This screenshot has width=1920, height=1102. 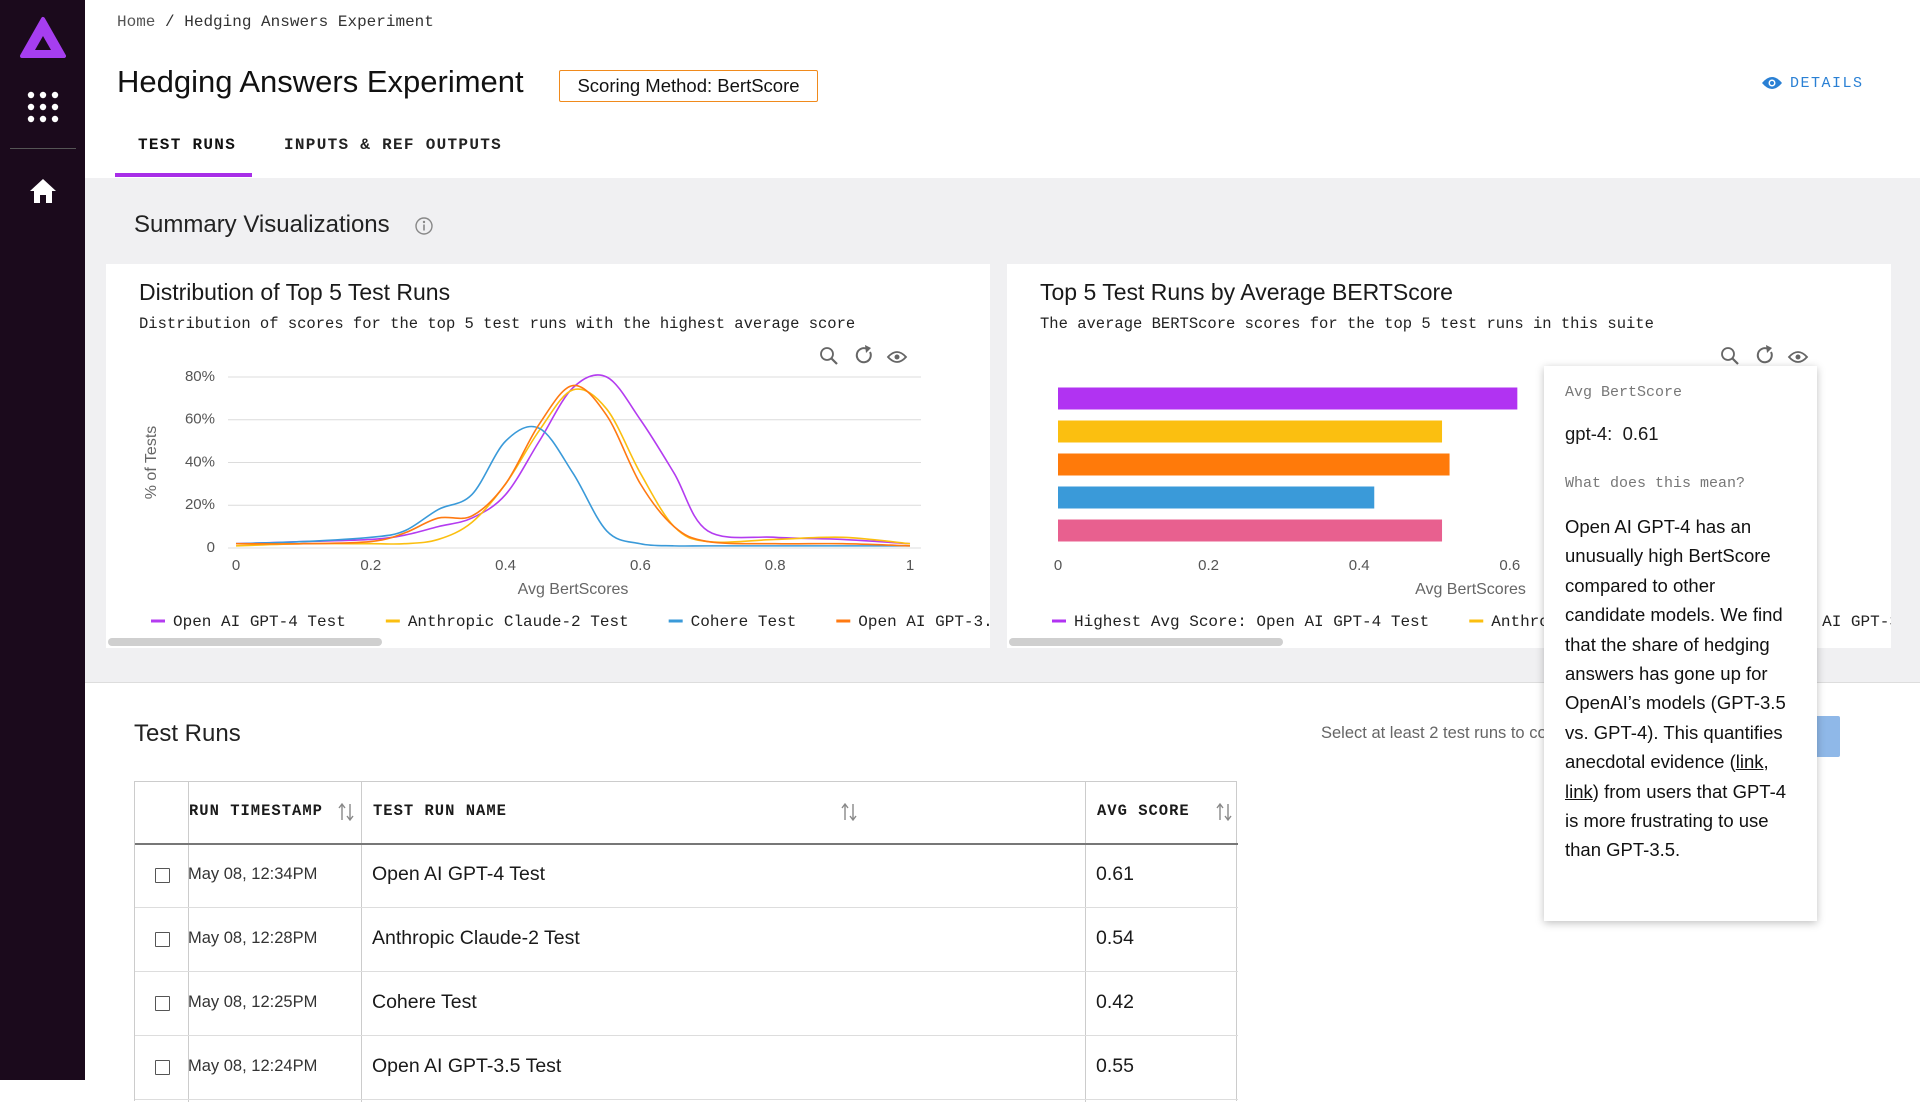 I want to click on legend-label: Anthropic Claude-2 Test, so click(x=518, y=622).